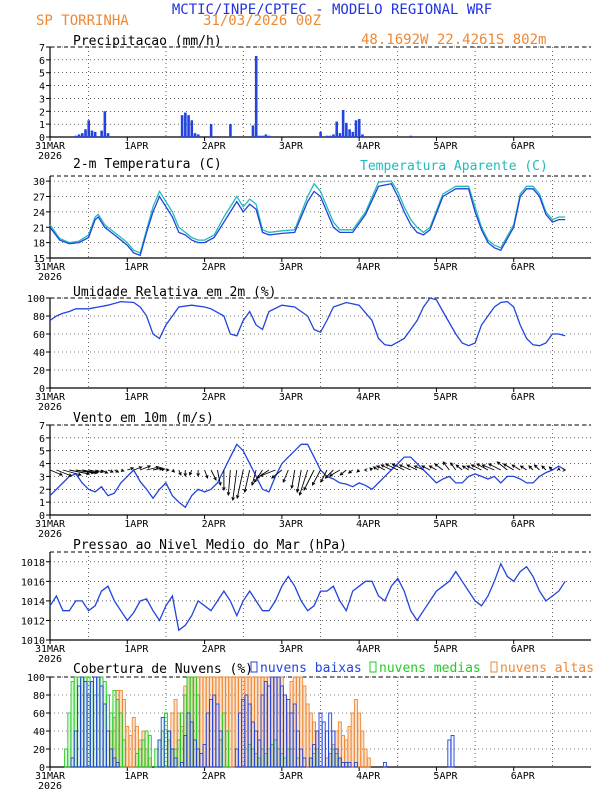  What do you see at coordinates (42, 112) in the screenshot?
I see `y-tick-label: 2` at bounding box center [42, 112].